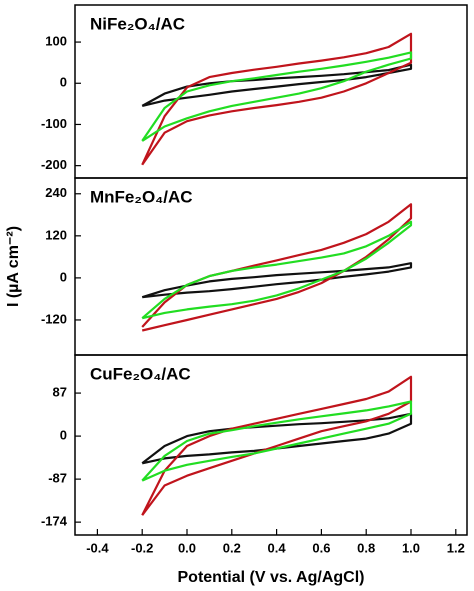 The height and width of the screenshot is (591, 474). I want to click on y-tick-label: -87, so click(57, 478).